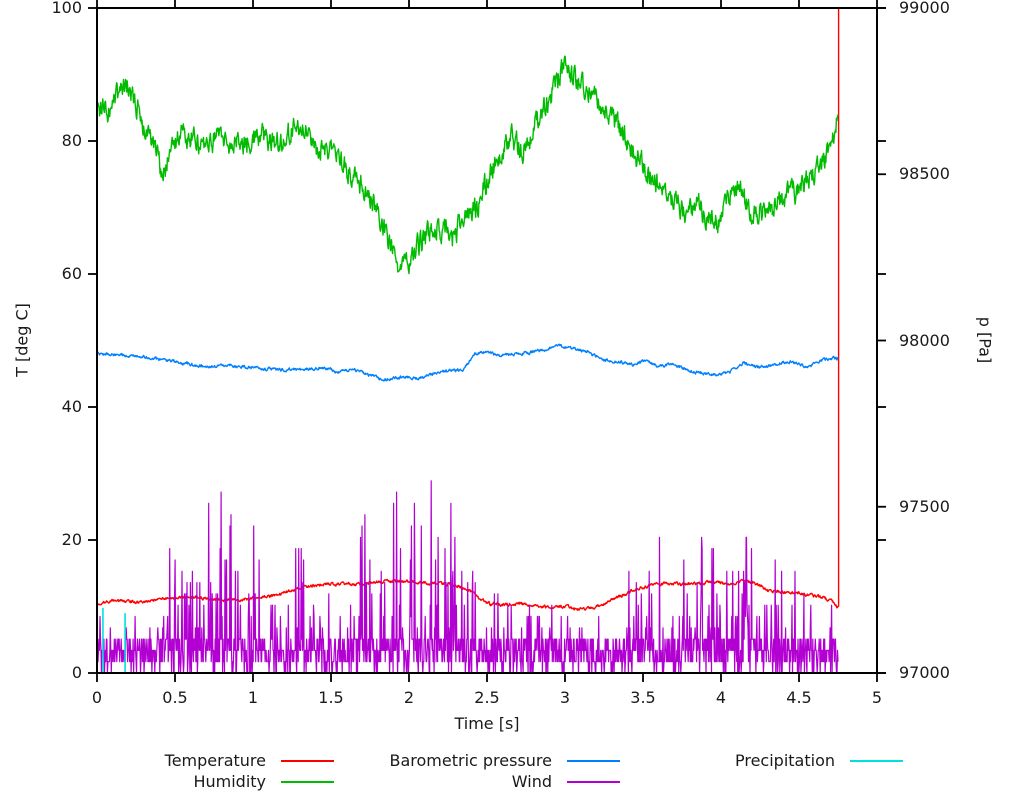  What do you see at coordinates (215, 760) in the screenshot?
I see `legend-label: Temperature` at bounding box center [215, 760].